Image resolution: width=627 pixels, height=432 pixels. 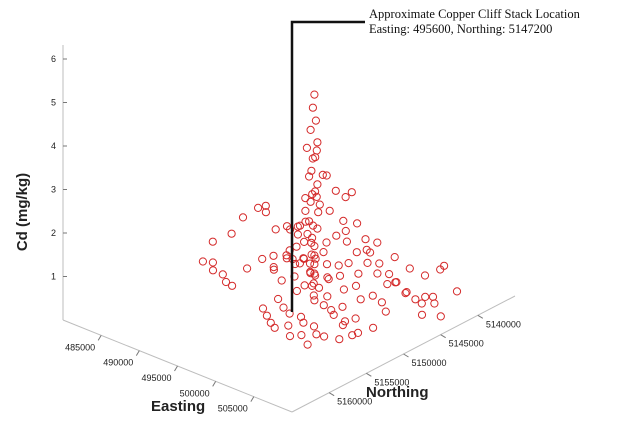 I want to click on z-axis-title: Cd (mg/kg), so click(x=22, y=212).